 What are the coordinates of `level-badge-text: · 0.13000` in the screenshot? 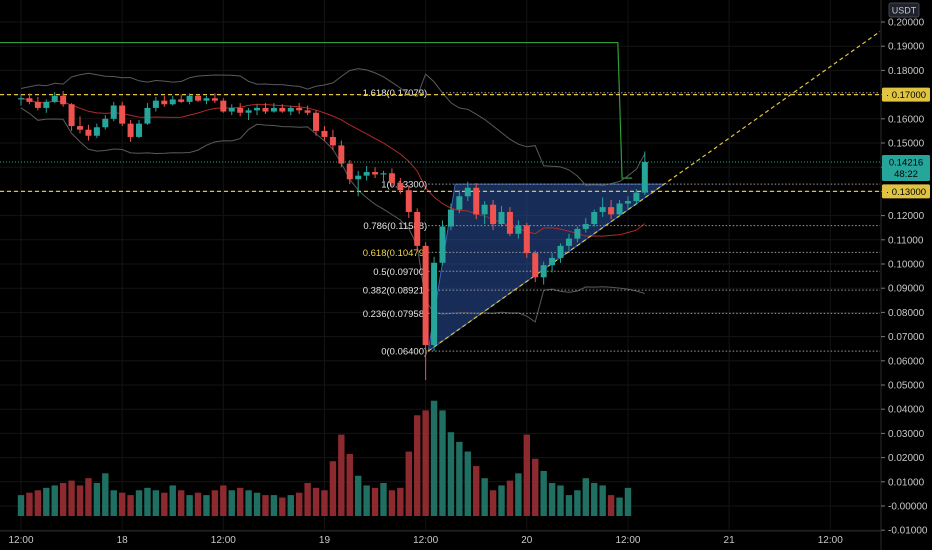 It's located at (906, 192).